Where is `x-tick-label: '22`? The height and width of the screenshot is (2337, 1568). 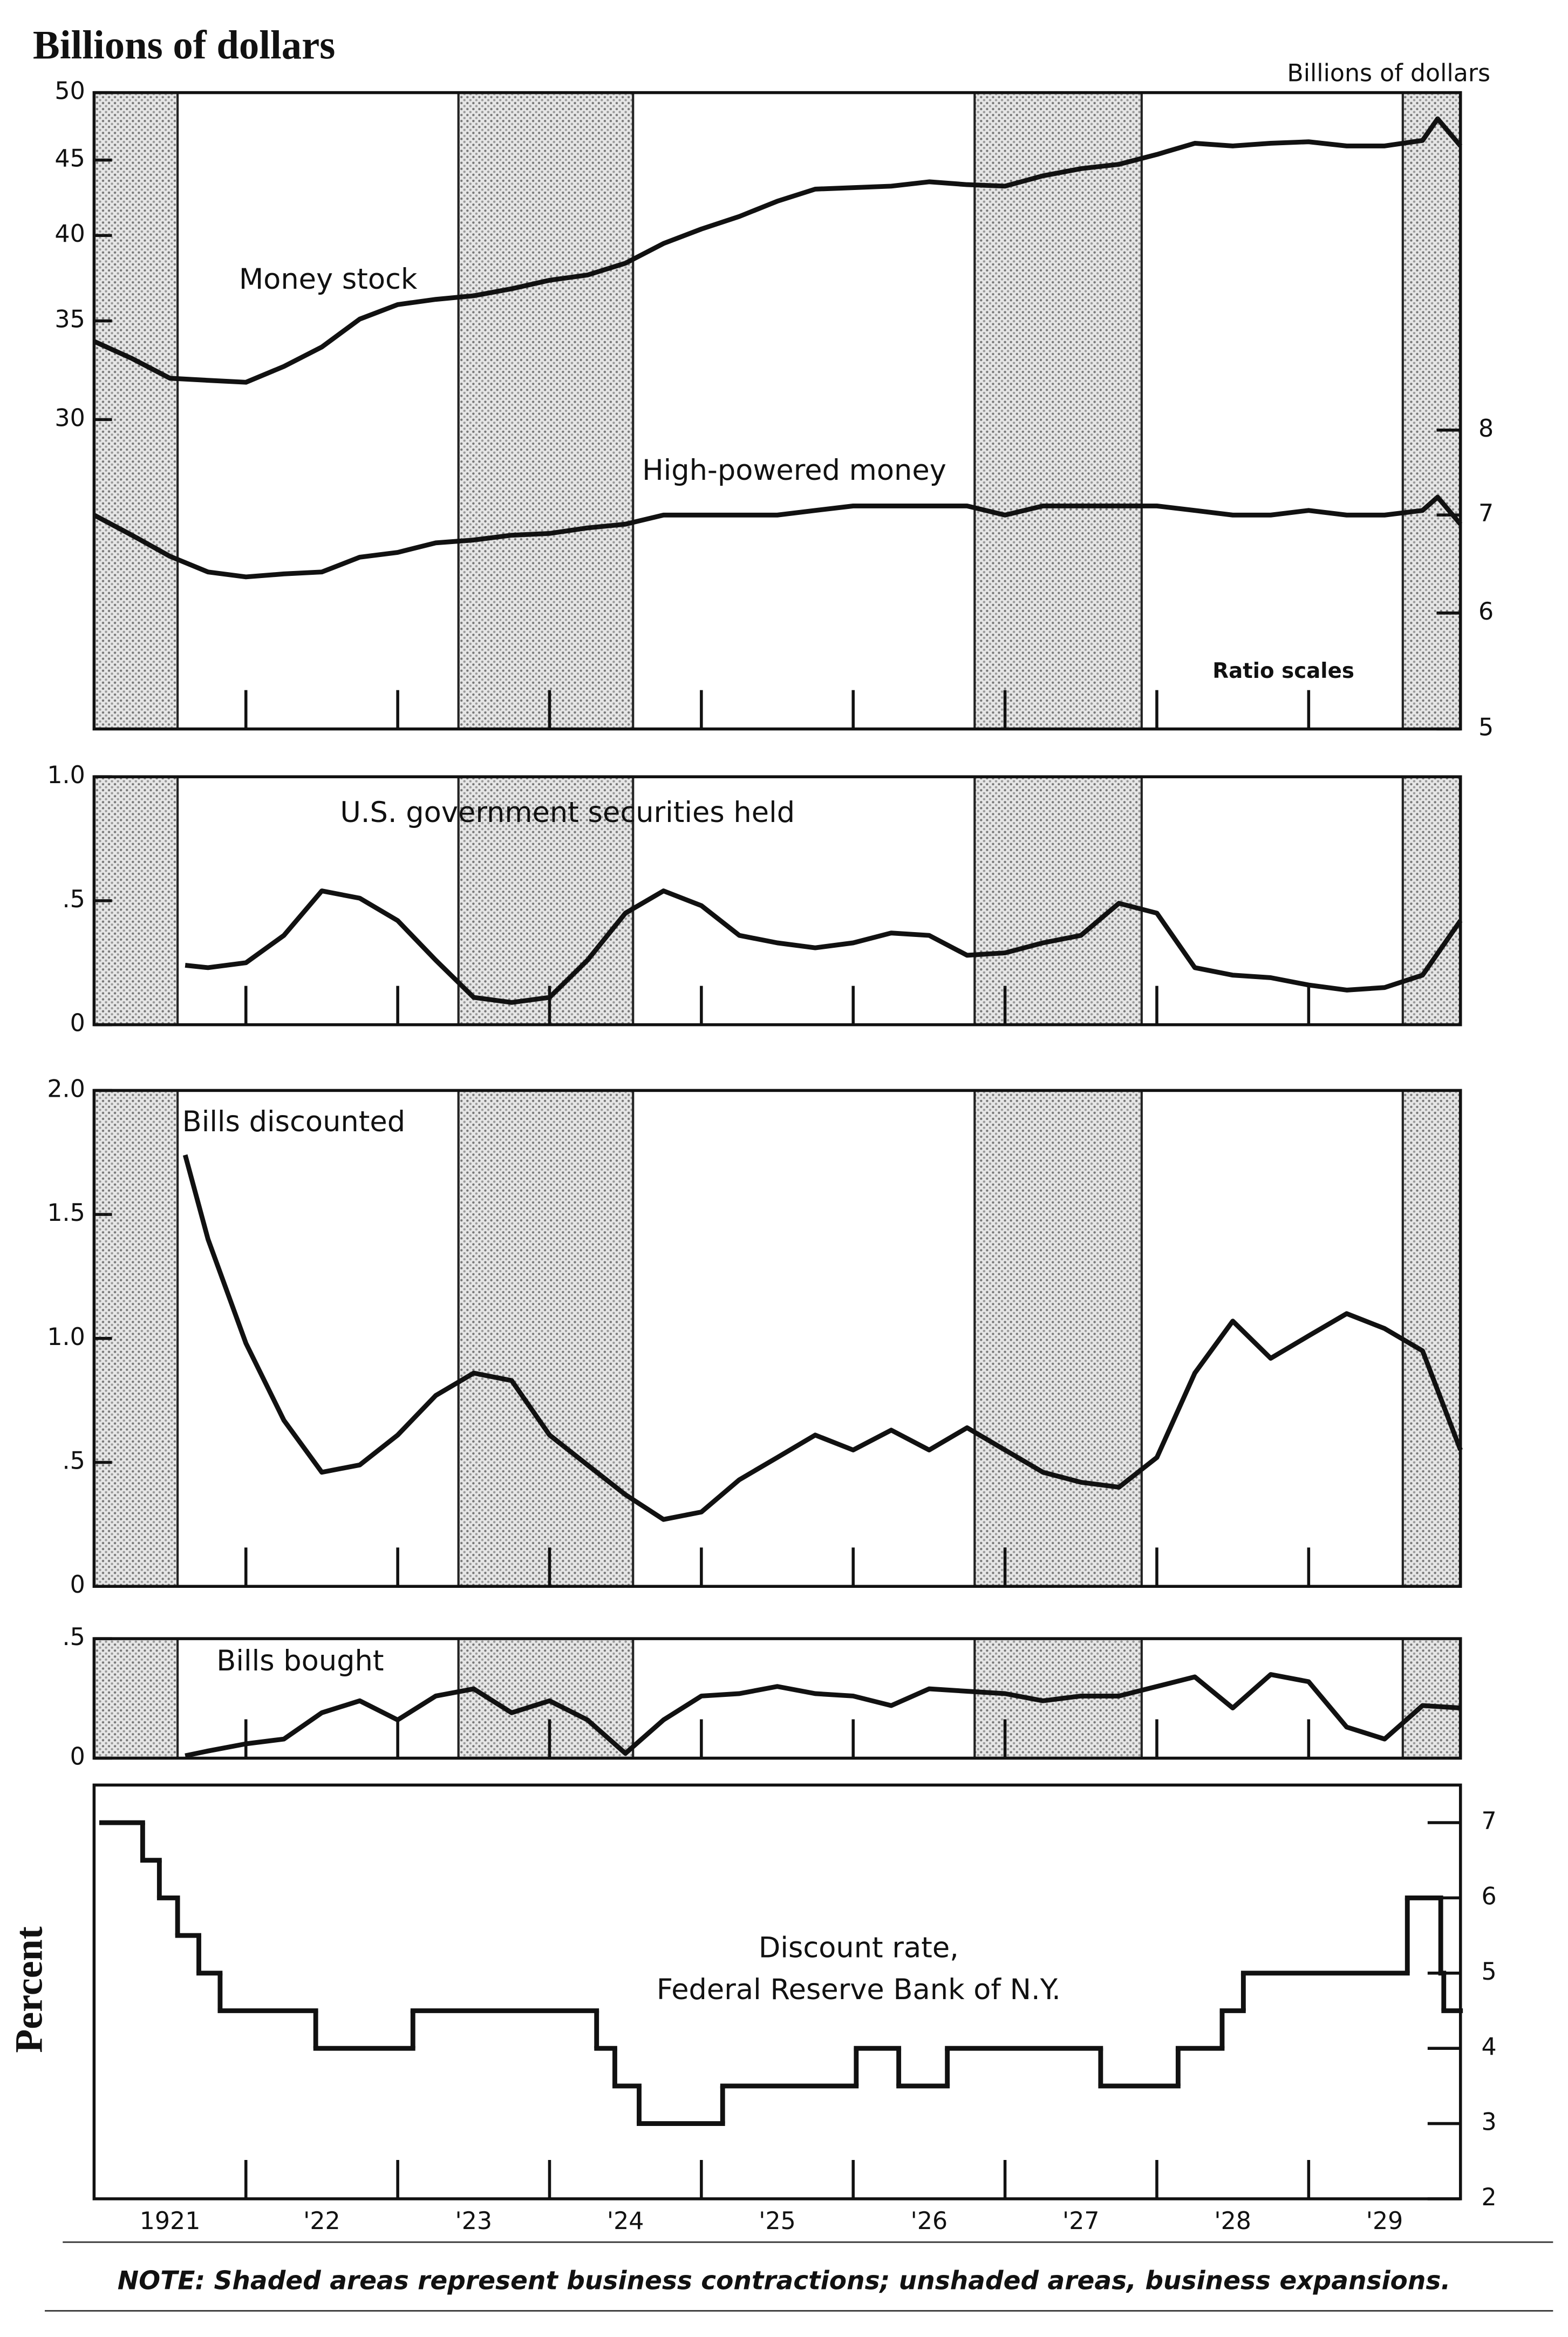
x-tick-label: '22 is located at coordinates (321, 2221).